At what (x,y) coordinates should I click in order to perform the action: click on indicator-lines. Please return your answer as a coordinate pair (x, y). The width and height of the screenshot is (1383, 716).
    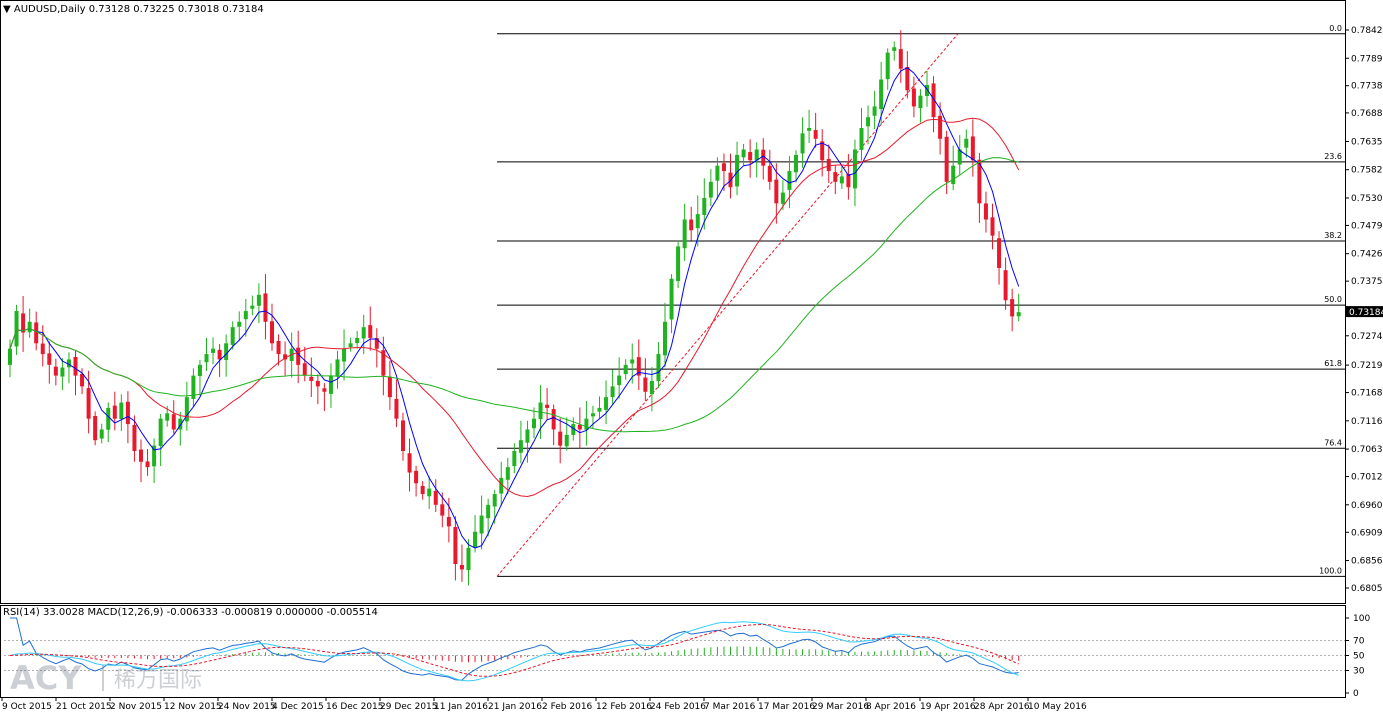
    Looking at the image, I should click on (514, 649).